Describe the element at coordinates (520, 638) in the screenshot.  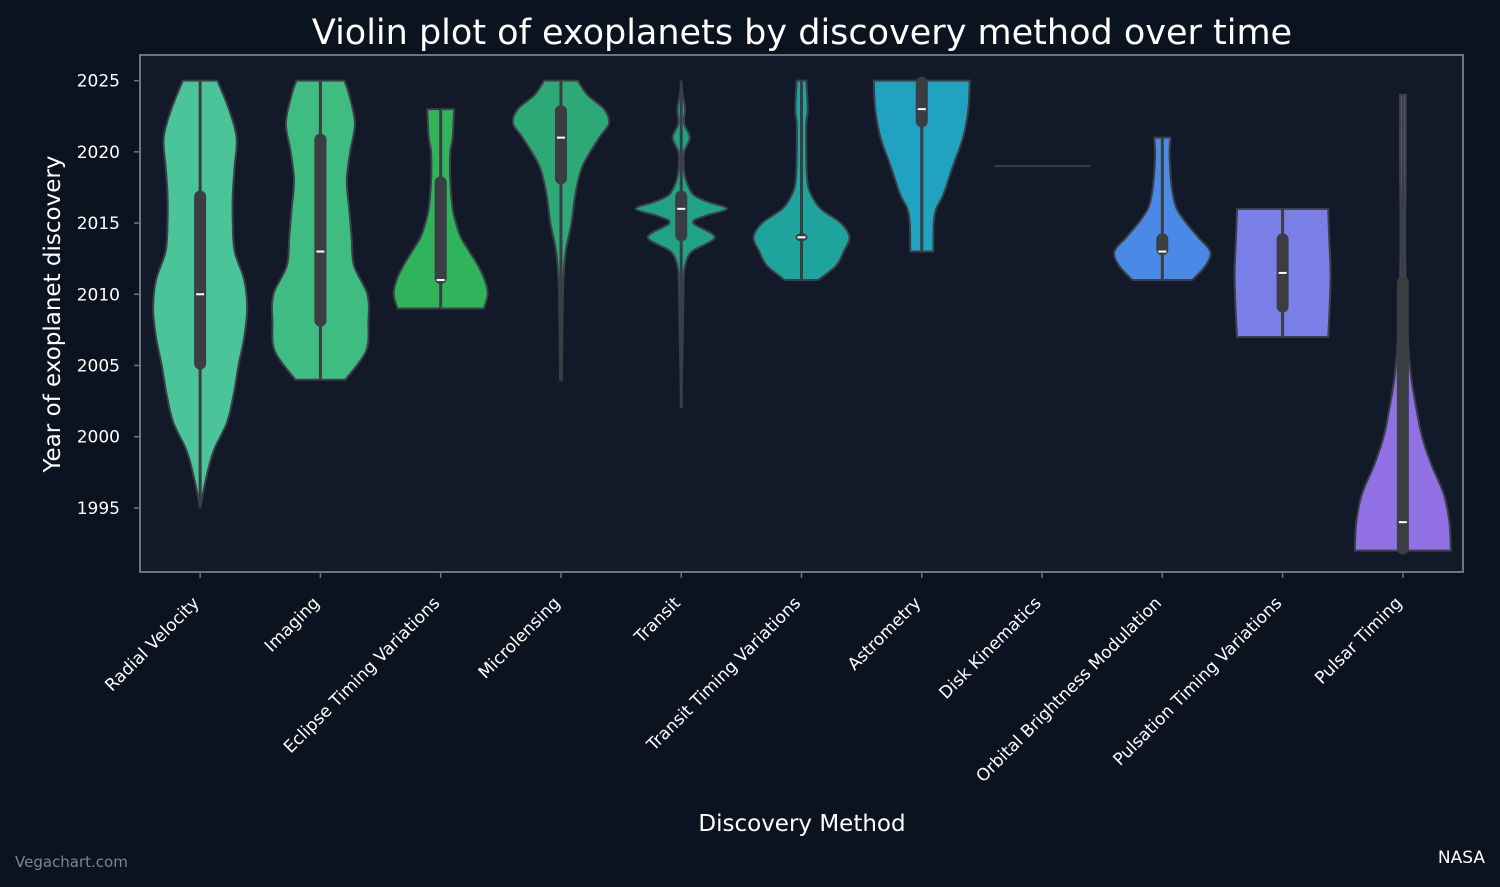
I see `x-tick-label: Microlensing` at that location.